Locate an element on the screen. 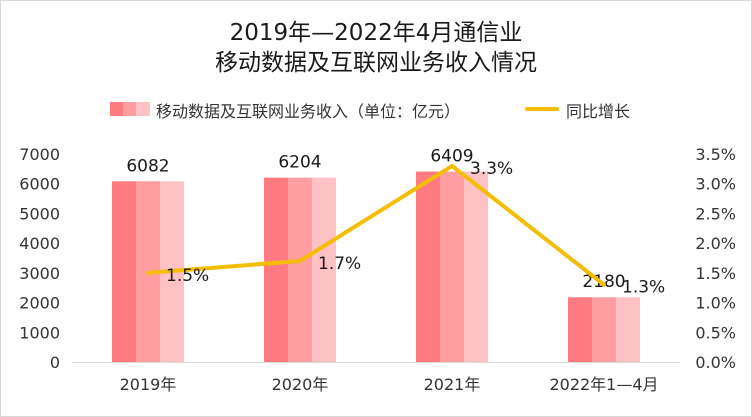 Image resolution: width=752 pixels, height=417 pixels. y-right-tick-label: 1.0% is located at coordinates (715, 303).